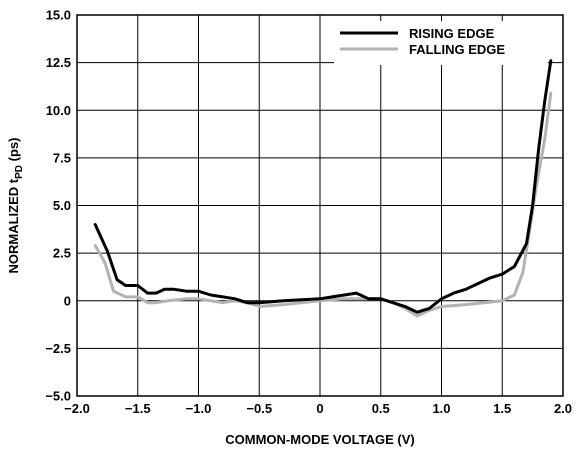 The width and height of the screenshot is (580, 452). What do you see at coordinates (259, 408) in the screenshot?
I see `x-tick-label: −0.5` at bounding box center [259, 408].